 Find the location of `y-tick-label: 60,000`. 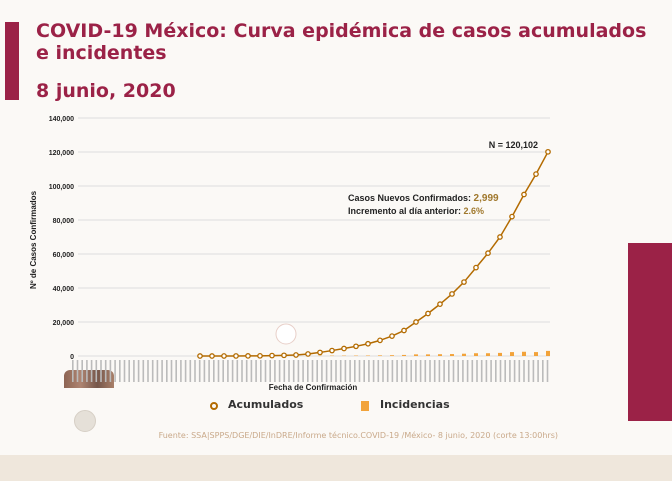

y-tick-label: 60,000 is located at coordinates (64, 255).